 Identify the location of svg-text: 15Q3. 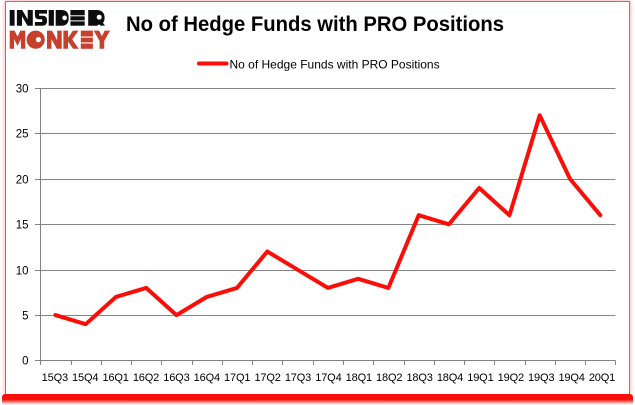
(55, 378).